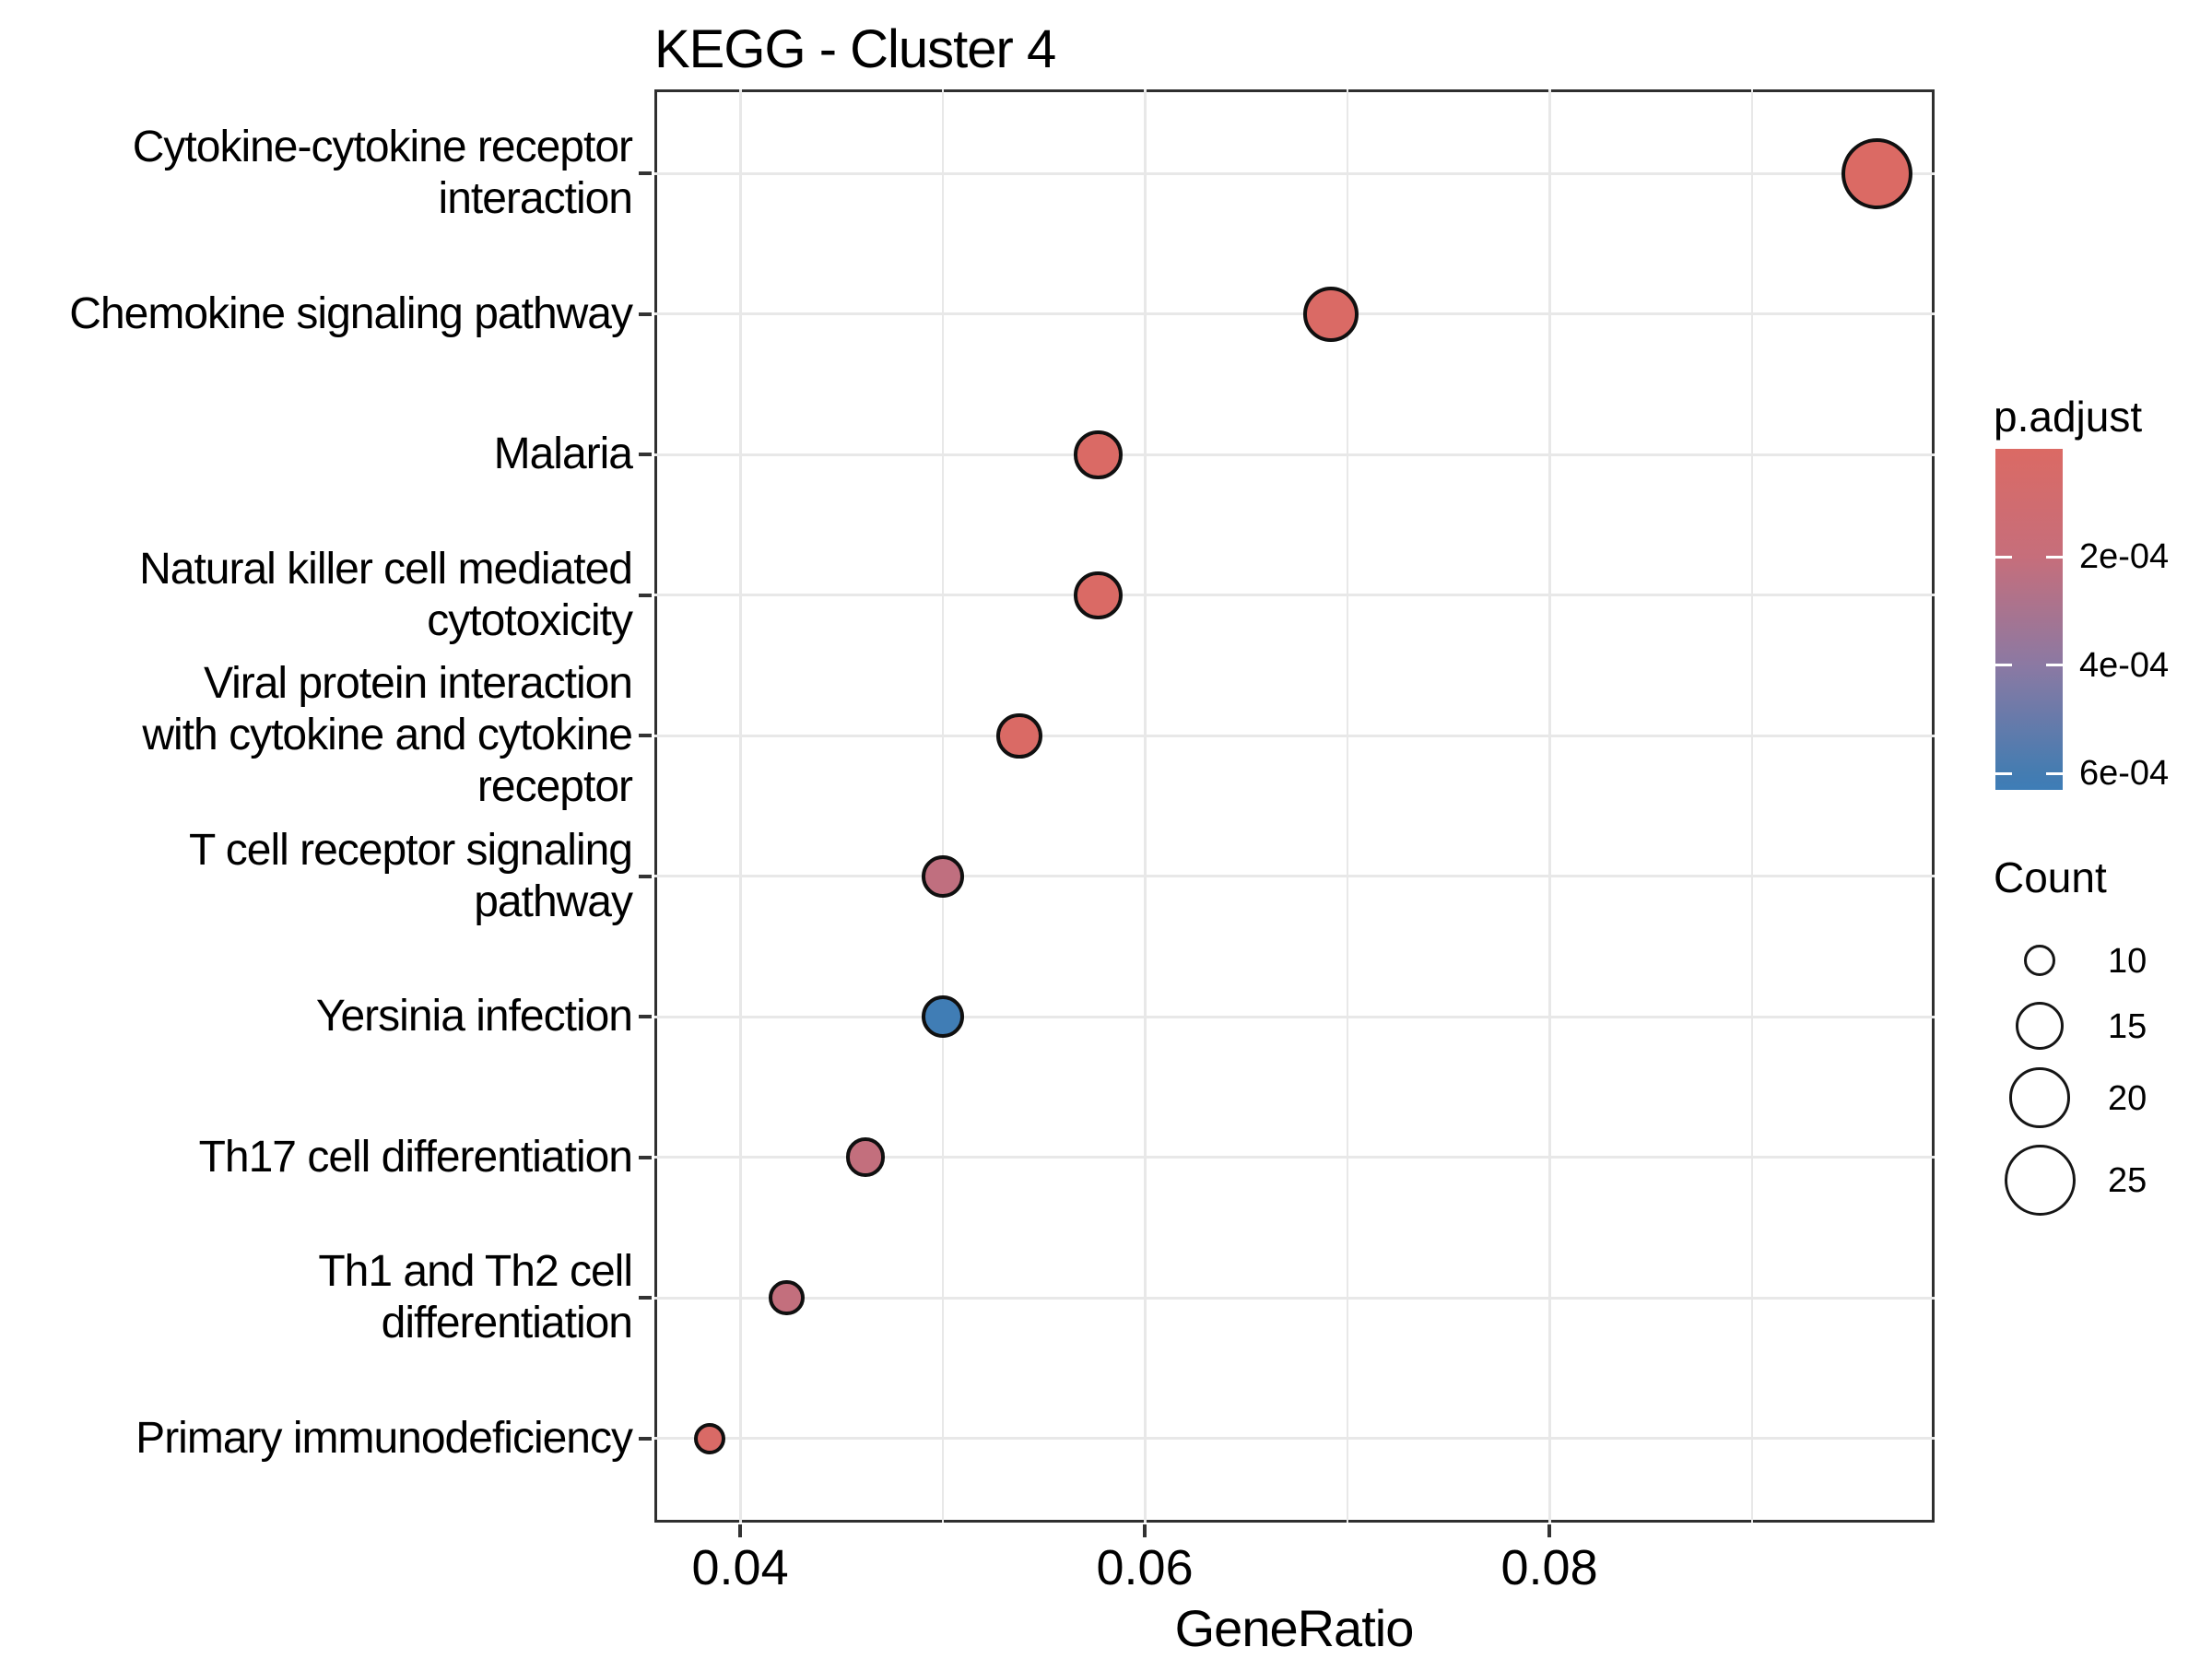 The height and width of the screenshot is (1659, 2212). I want to click on y-axis-label: Yersinia infection, so click(316, 1016).